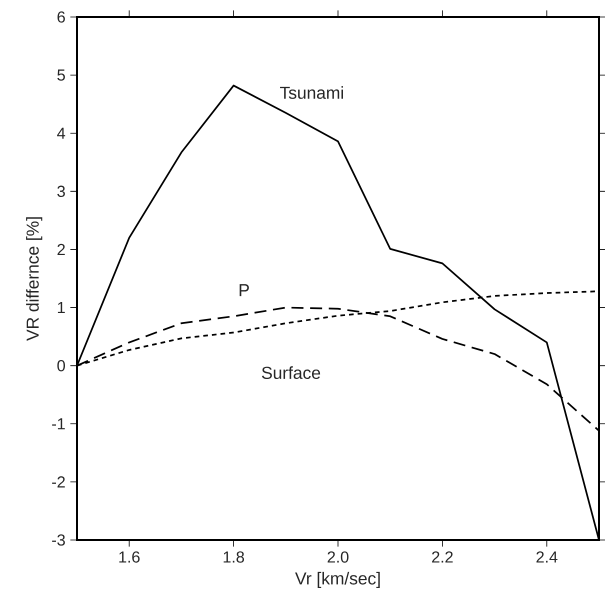 This screenshot has height=616, width=605. What do you see at coordinates (58, 482) in the screenshot?
I see `y-tick-label: -2` at bounding box center [58, 482].